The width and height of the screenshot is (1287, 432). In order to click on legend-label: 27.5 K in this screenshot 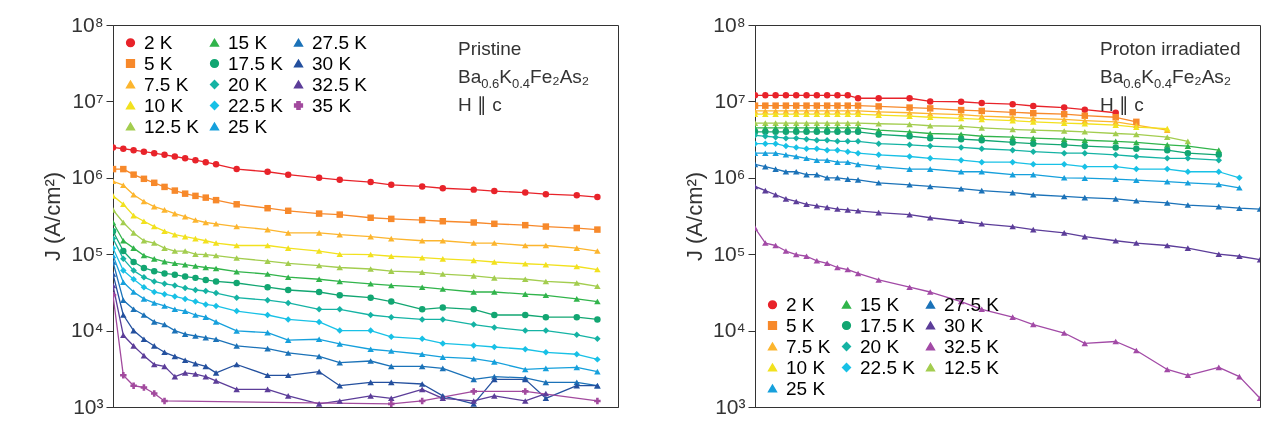, I will do `click(340, 42)`.